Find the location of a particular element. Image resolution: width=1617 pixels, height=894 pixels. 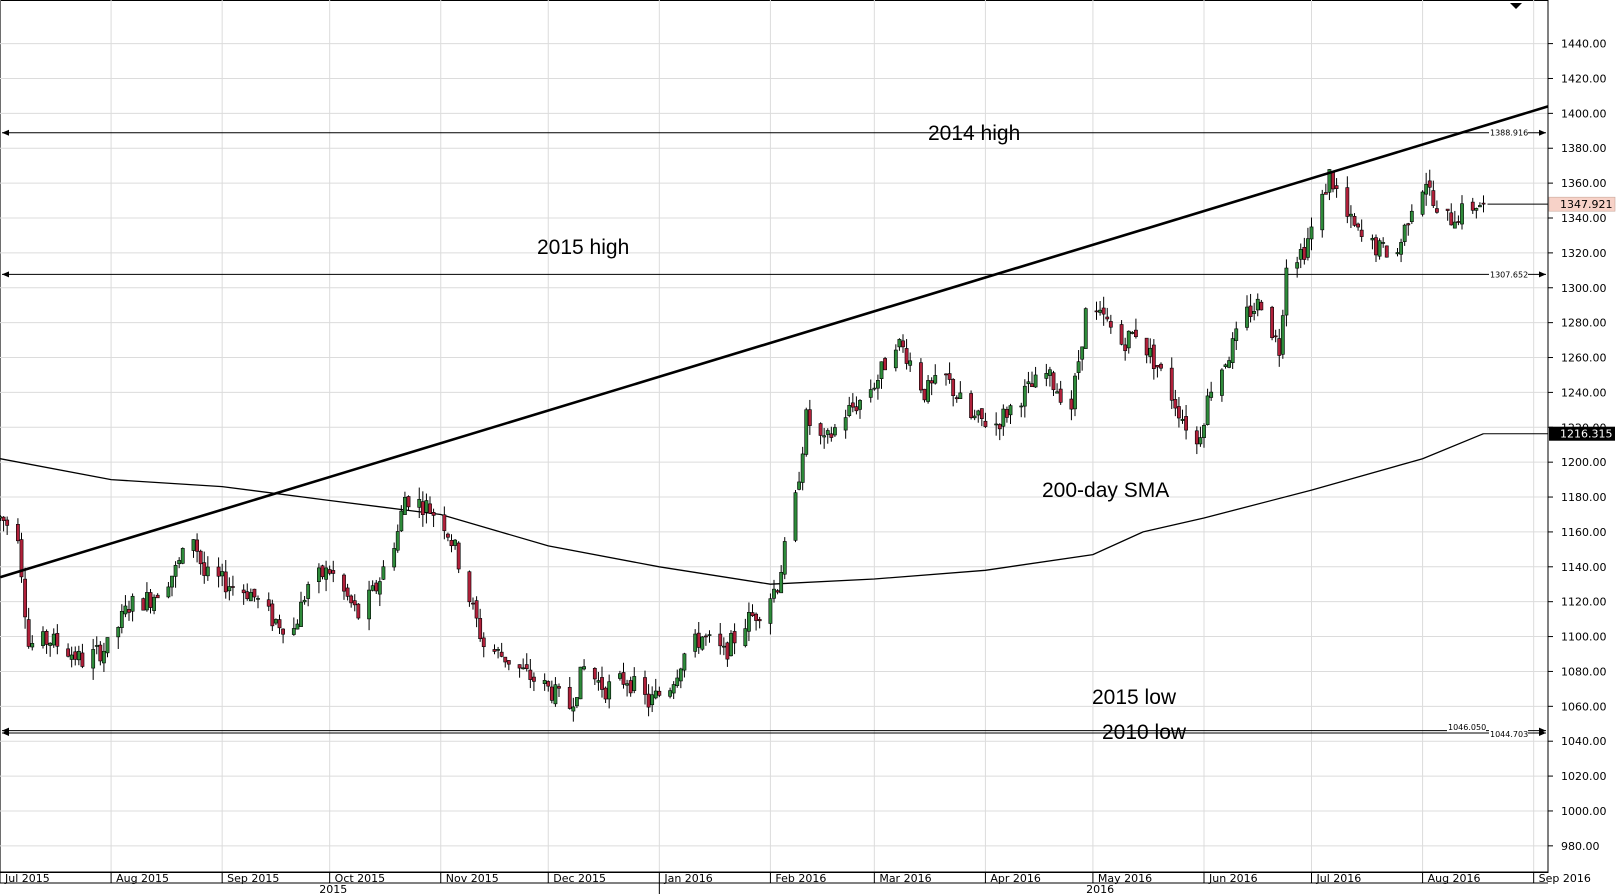

price-tick-label: 1340.00 is located at coordinates (1584, 218).